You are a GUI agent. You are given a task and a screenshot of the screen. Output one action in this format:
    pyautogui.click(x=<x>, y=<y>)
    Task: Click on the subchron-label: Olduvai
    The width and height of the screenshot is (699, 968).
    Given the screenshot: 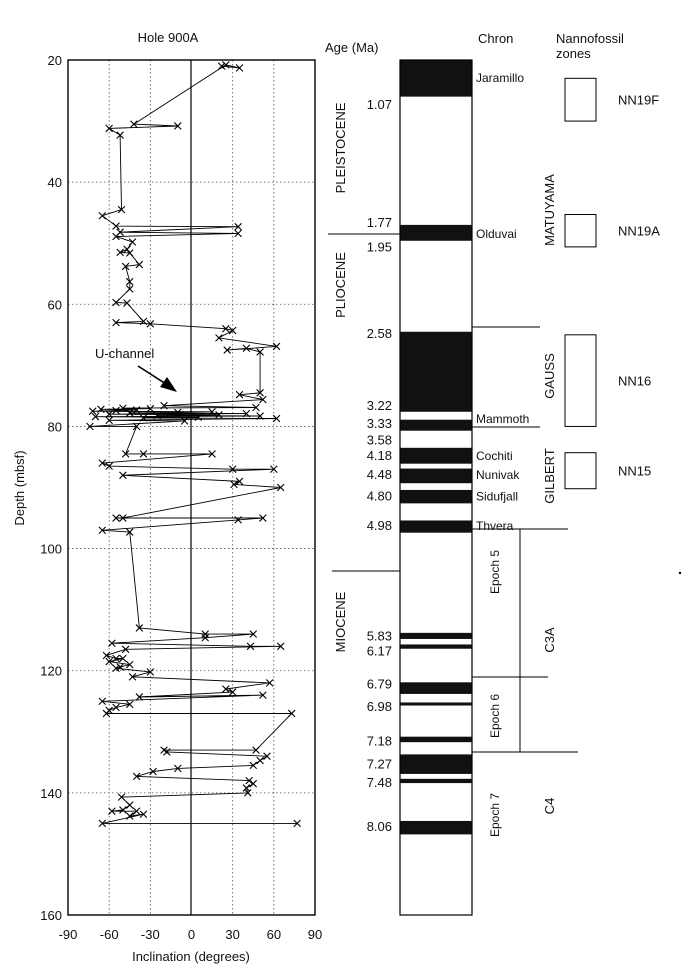 What is the action you would take?
    pyautogui.click(x=496, y=234)
    